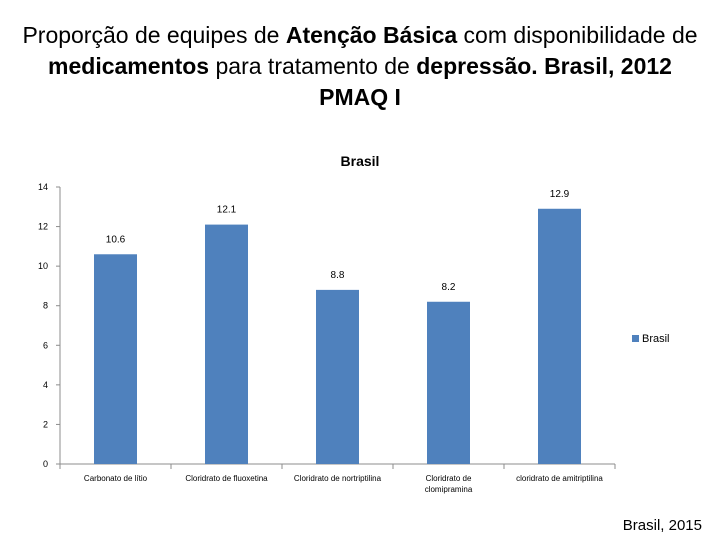  Describe the element at coordinates (45, 464) in the screenshot. I see `y-tick-label: 0` at that location.